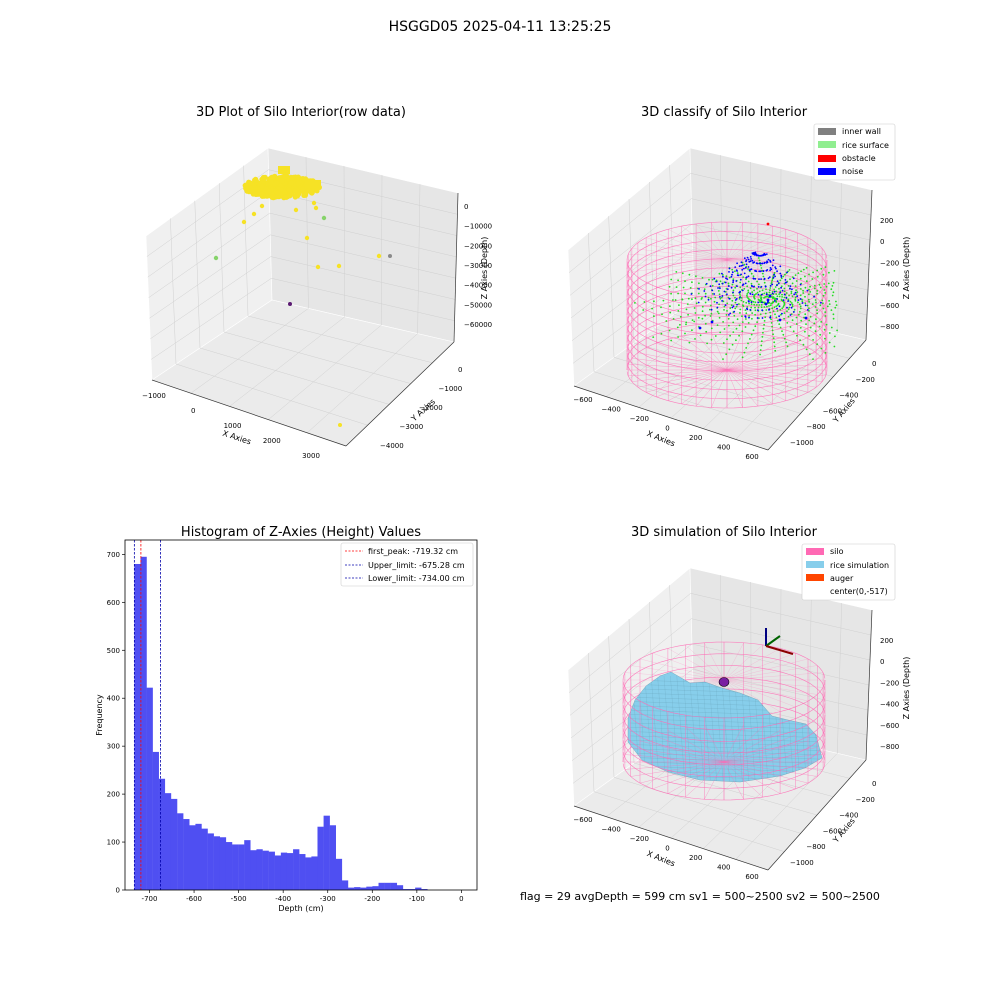  Describe the element at coordinates (194, 899) in the screenshot. I see `x-tick-label: -600` at that location.